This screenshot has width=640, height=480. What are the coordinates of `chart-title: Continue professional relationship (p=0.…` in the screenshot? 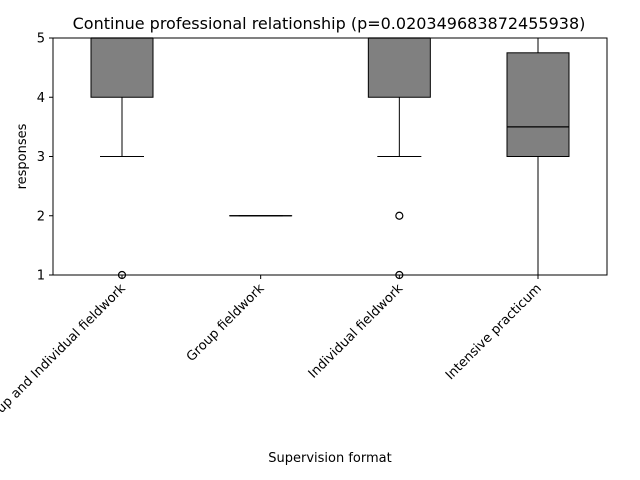 It's located at (329, 23).